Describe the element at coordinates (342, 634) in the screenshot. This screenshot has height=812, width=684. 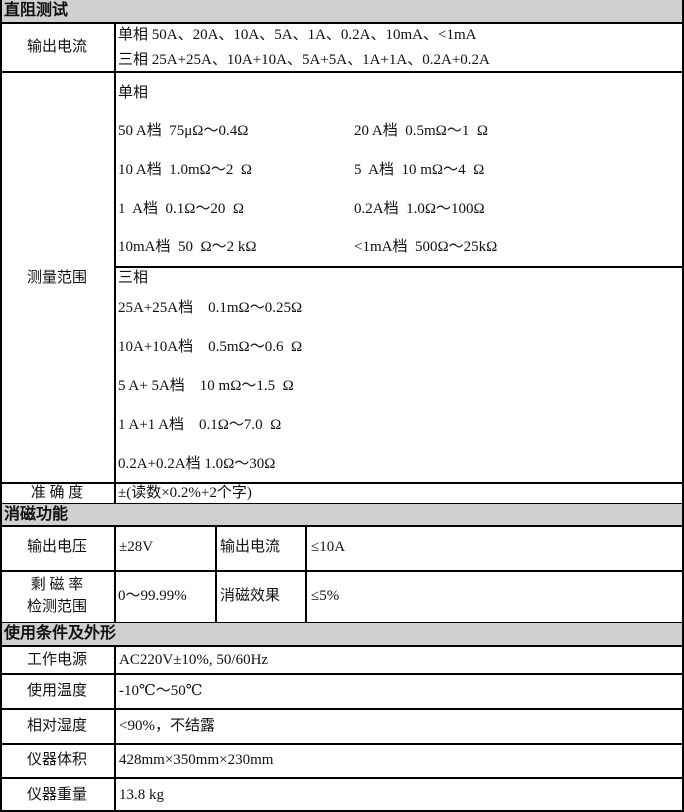
I see `section-header-conditions: 使用条件及外形` at that location.